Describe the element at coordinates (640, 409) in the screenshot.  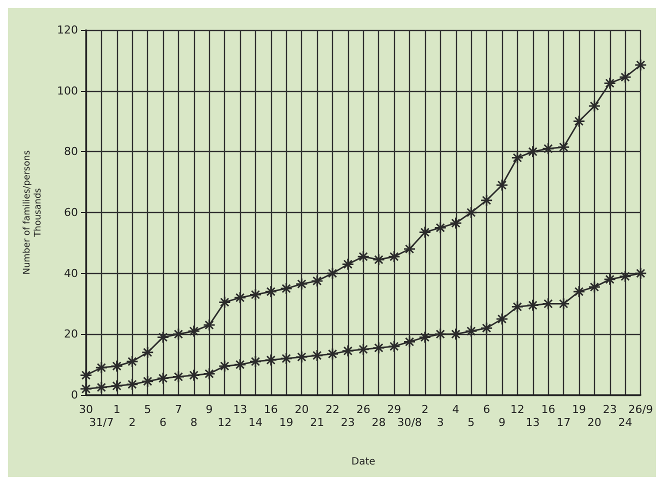
I see `x-tick-label: 26/9` at that location.